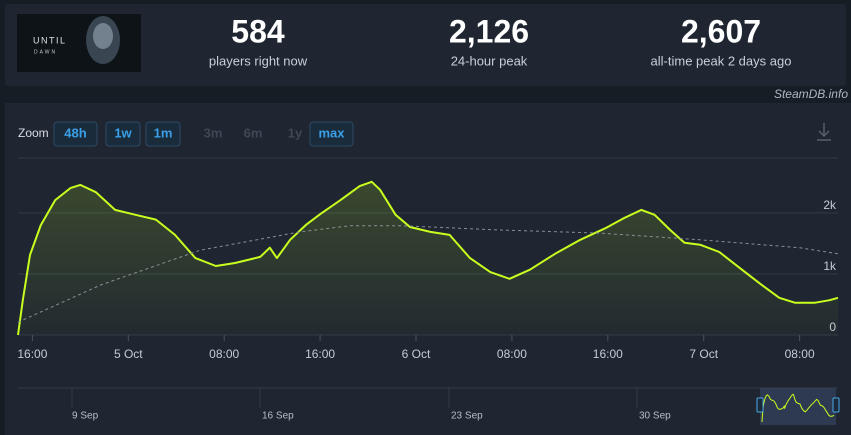 The height and width of the screenshot is (435, 851). Describe the element at coordinates (832, 327) in the screenshot. I see `y-tick-label: 0` at that location.